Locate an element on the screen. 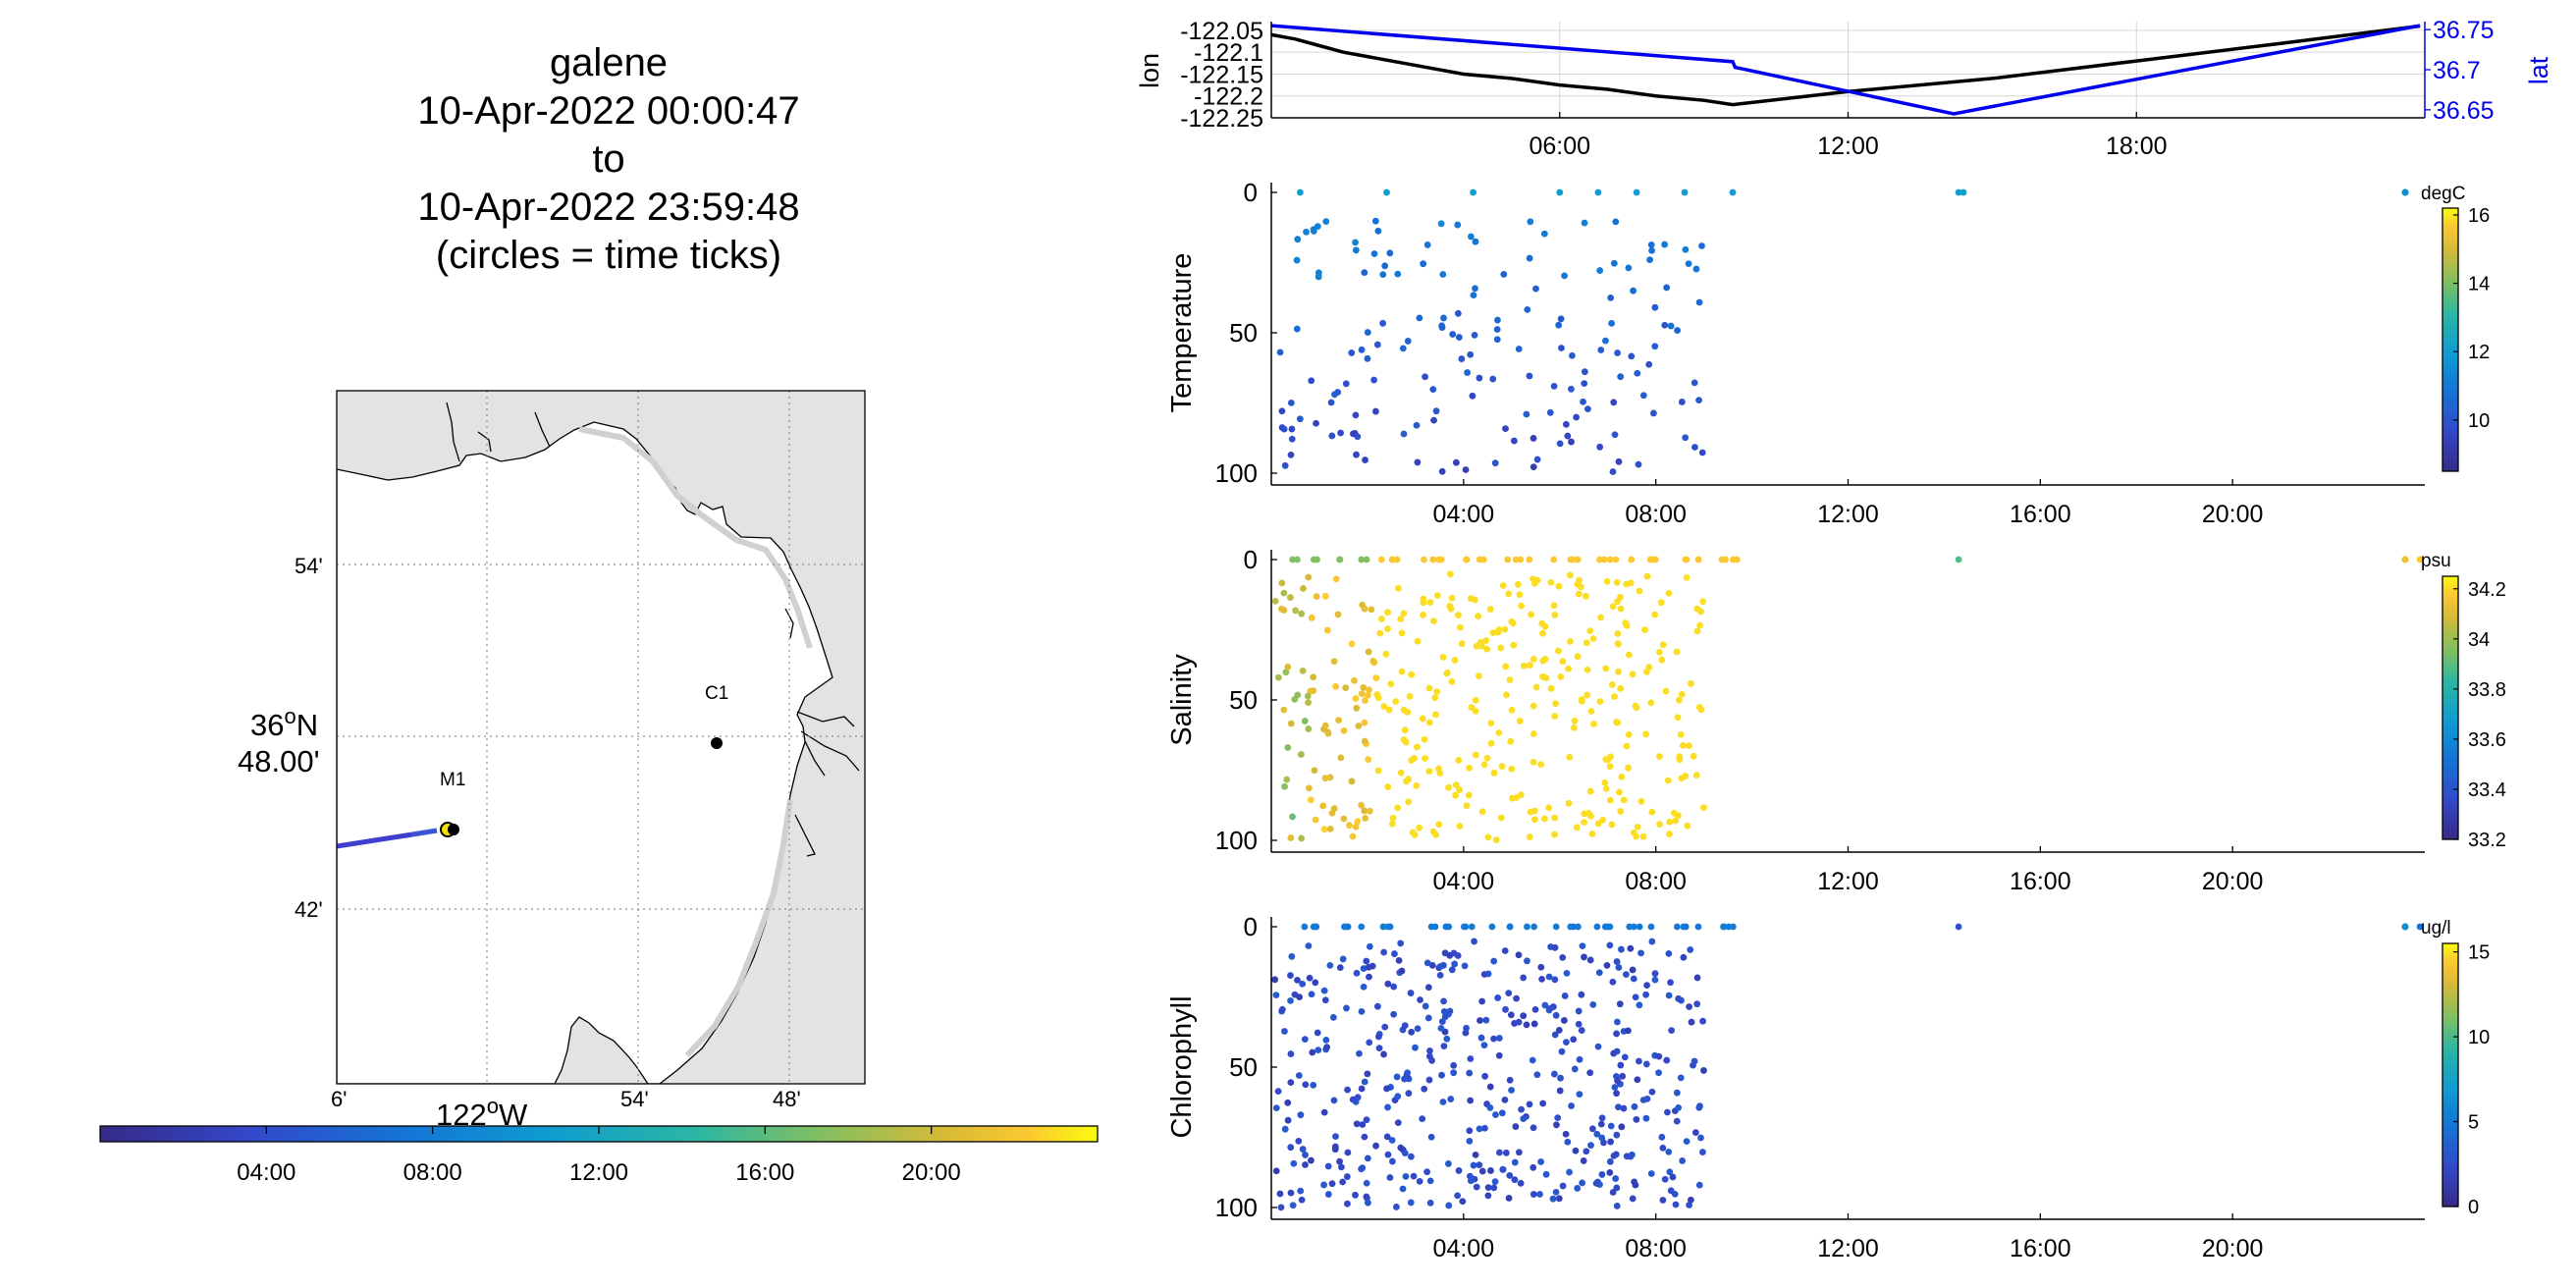  time-colorbar-tick-label: 04:00 is located at coordinates (266, 1172).